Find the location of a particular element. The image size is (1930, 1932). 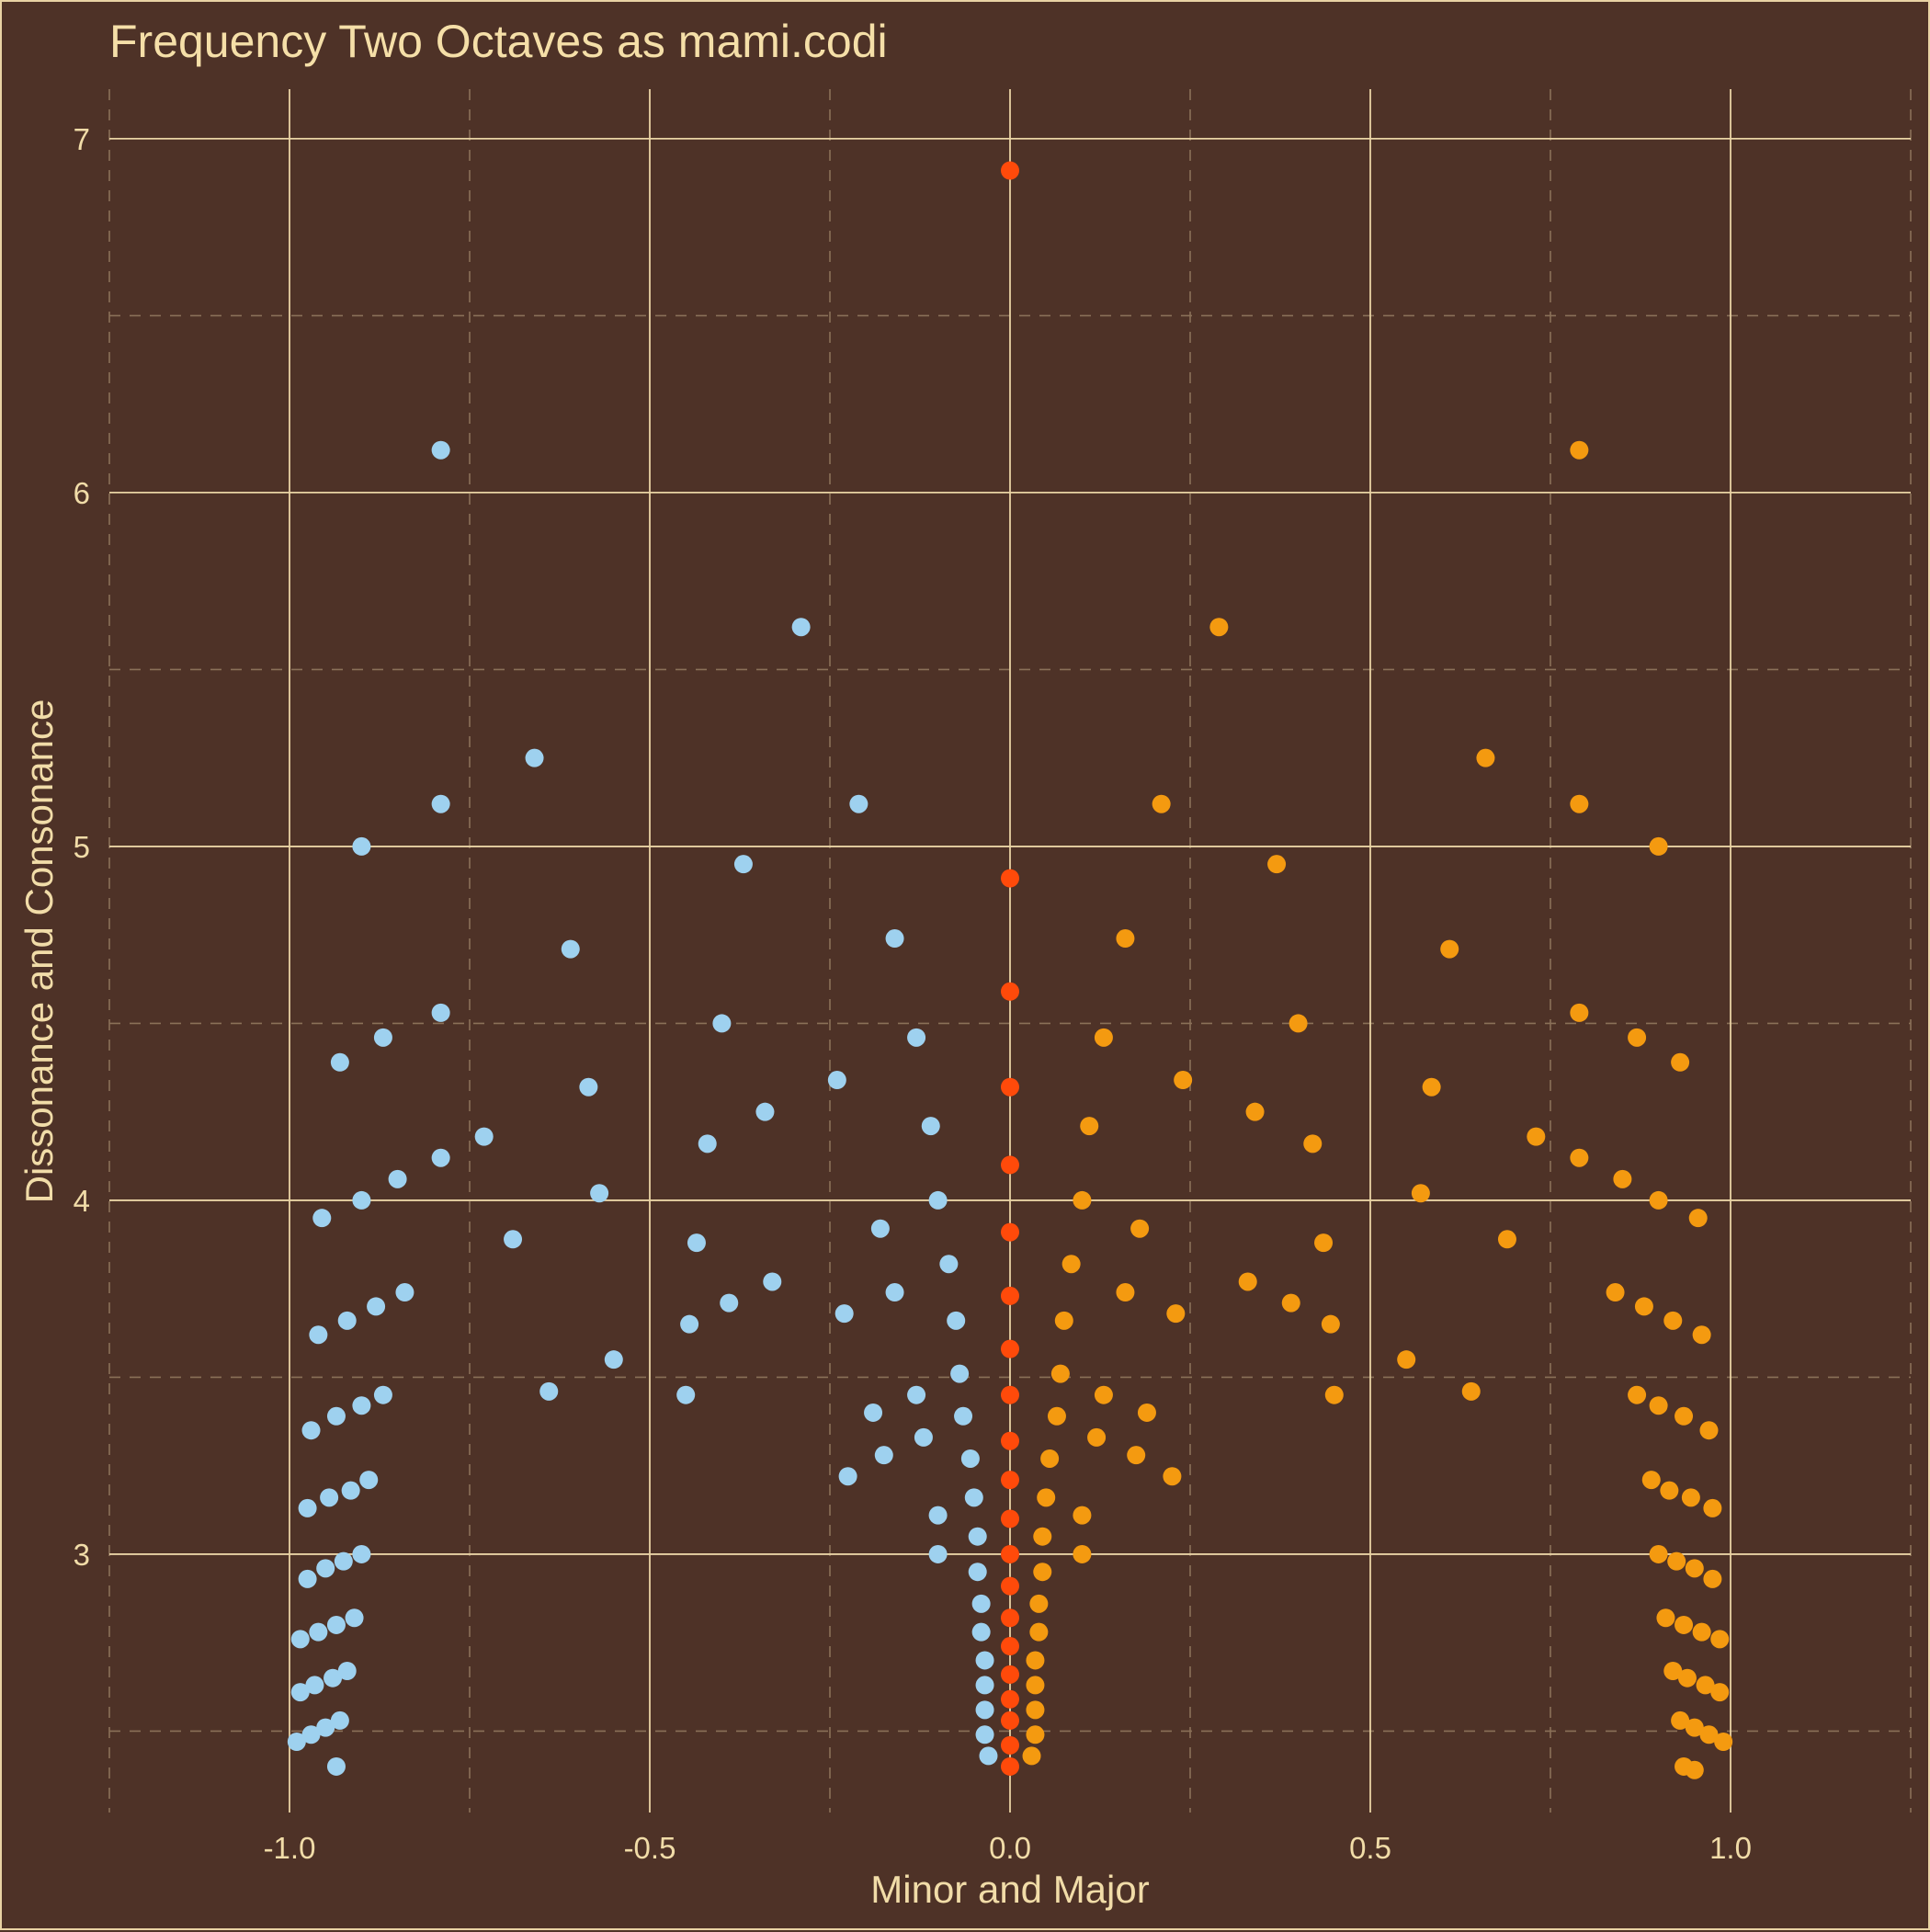

y-tick-label: 6 is located at coordinates (82, 493).